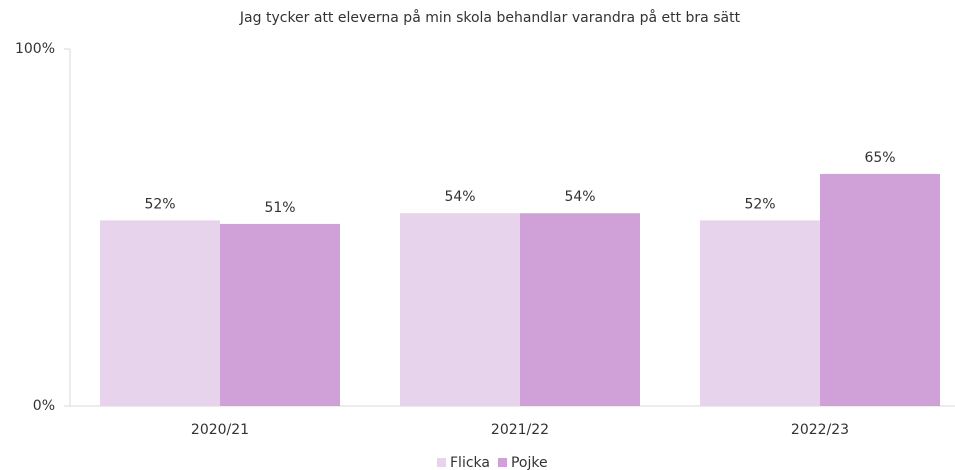 This screenshot has width=955, height=470. Describe the element at coordinates (470, 462) in the screenshot. I see `legend-label: Flicka` at that location.